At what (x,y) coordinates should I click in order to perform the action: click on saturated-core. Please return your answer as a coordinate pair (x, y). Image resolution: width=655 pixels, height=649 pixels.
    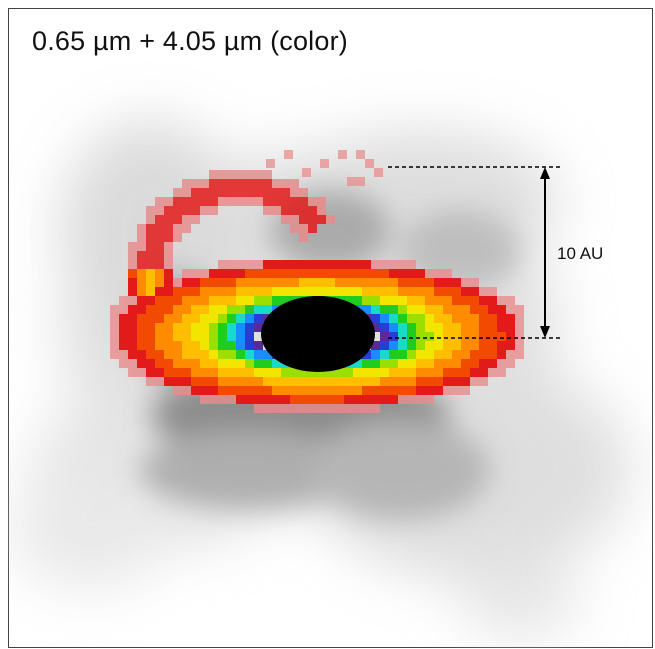
    Looking at the image, I should click on (318, 334).